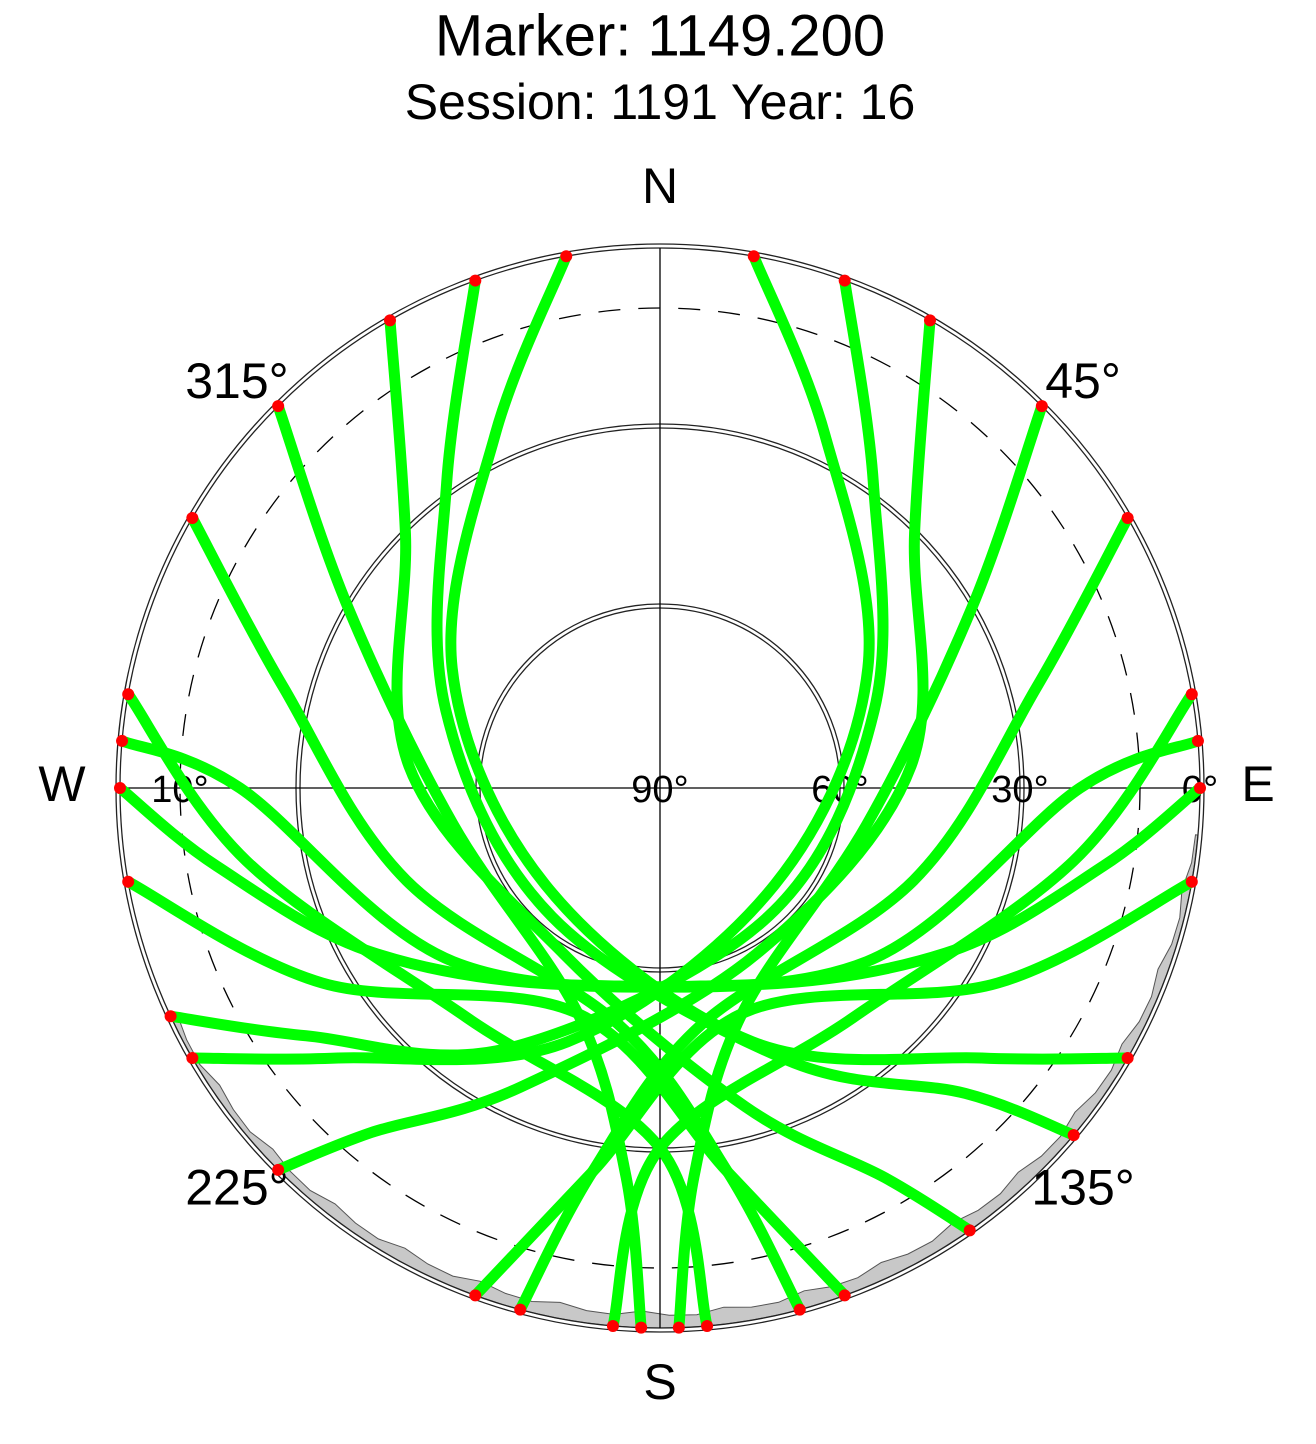 This screenshot has height=1444, width=1316. What do you see at coordinates (660, 102) in the screenshot?
I see `chart-subtitle: Session: 1191 Year: 16` at bounding box center [660, 102].